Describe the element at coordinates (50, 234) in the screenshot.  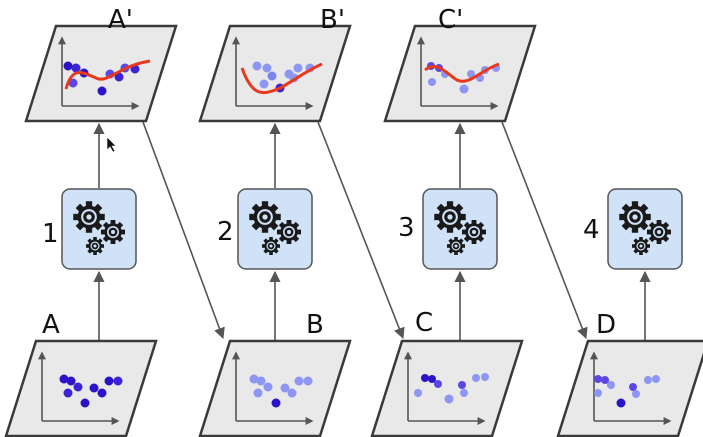
I see `step-label-1: 1` at that location.